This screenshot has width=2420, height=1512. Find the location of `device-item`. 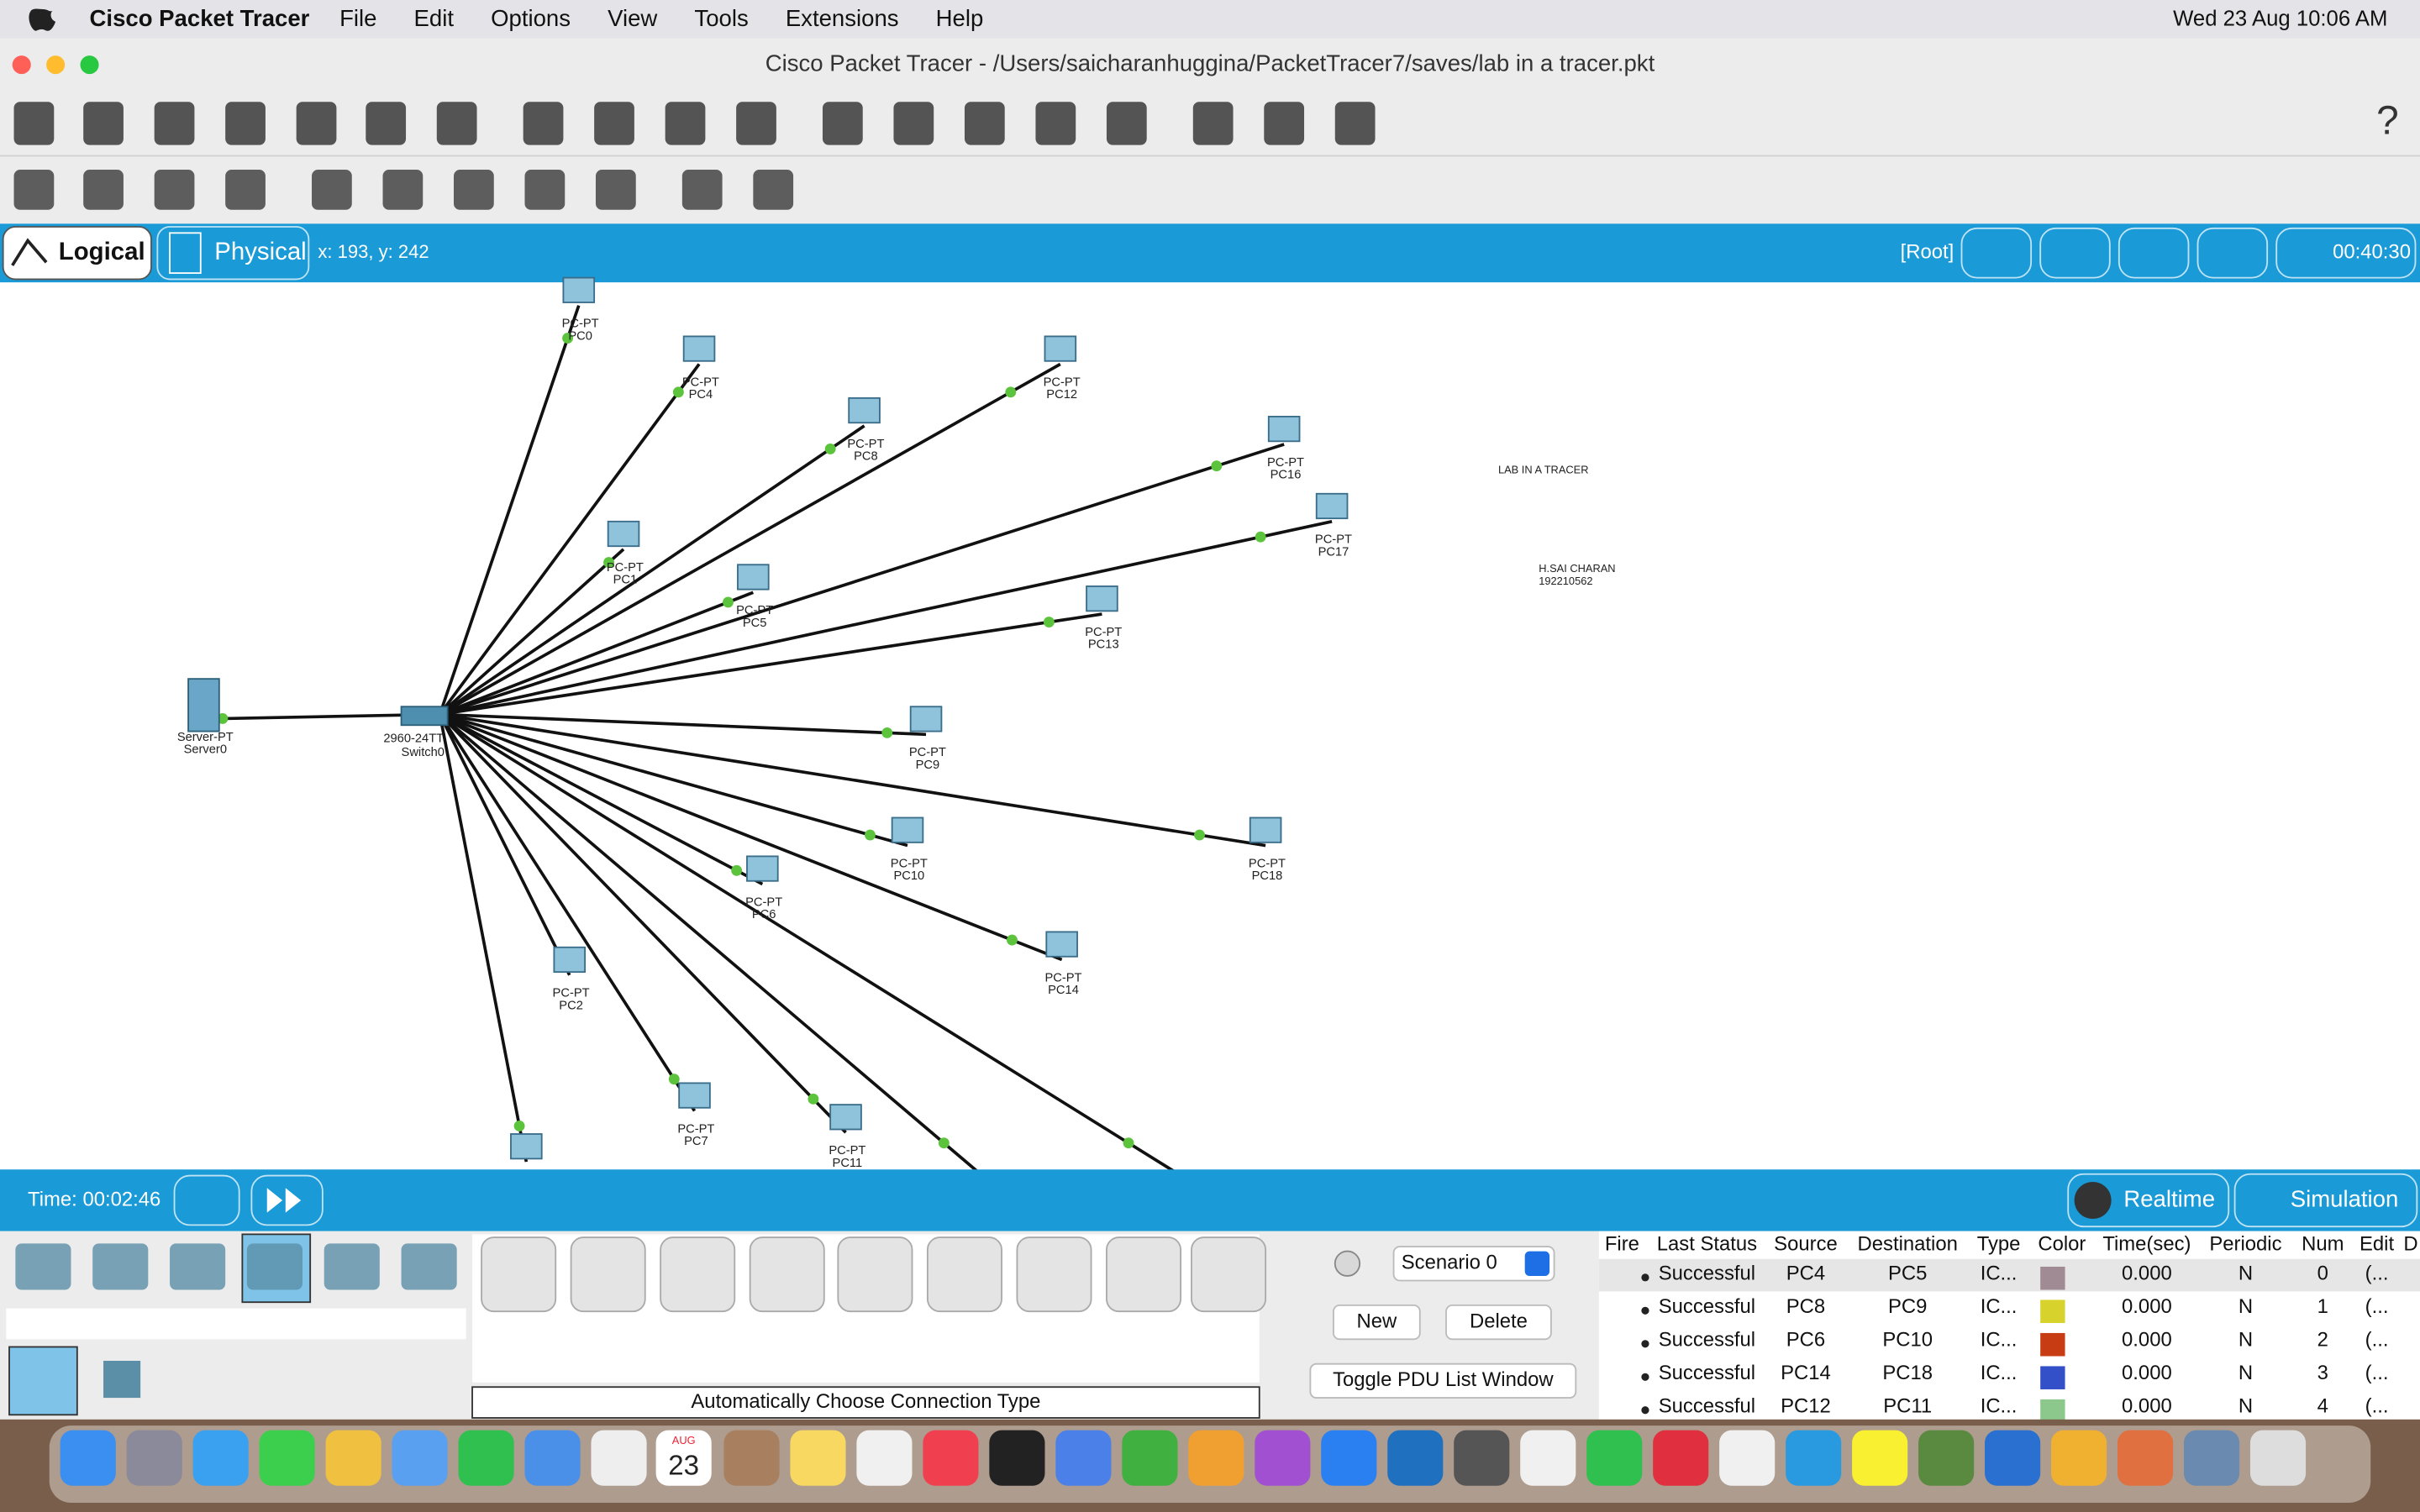

device-item is located at coordinates (122, 1380).